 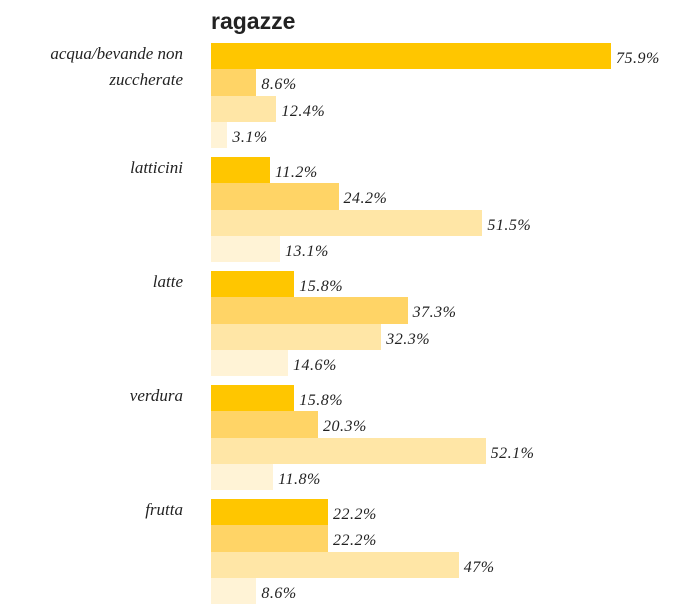 What do you see at coordinates (299, 479) in the screenshot?
I see `value-label: 11.8%` at bounding box center [299, 479].